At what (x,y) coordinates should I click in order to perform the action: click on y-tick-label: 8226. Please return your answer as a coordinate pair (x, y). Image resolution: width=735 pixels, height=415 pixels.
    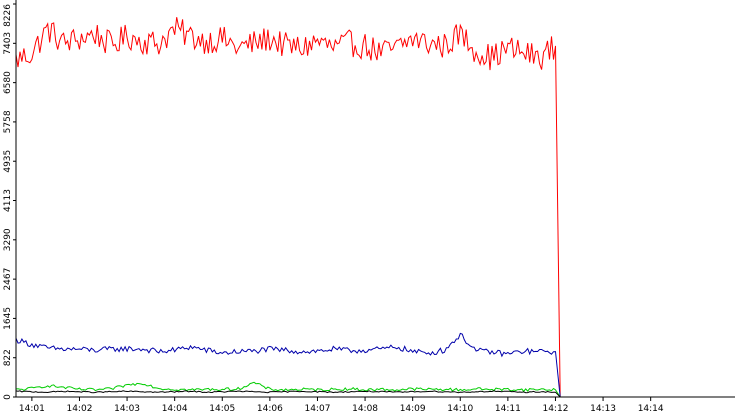
    Looking at the image, I should click on (8, 15).